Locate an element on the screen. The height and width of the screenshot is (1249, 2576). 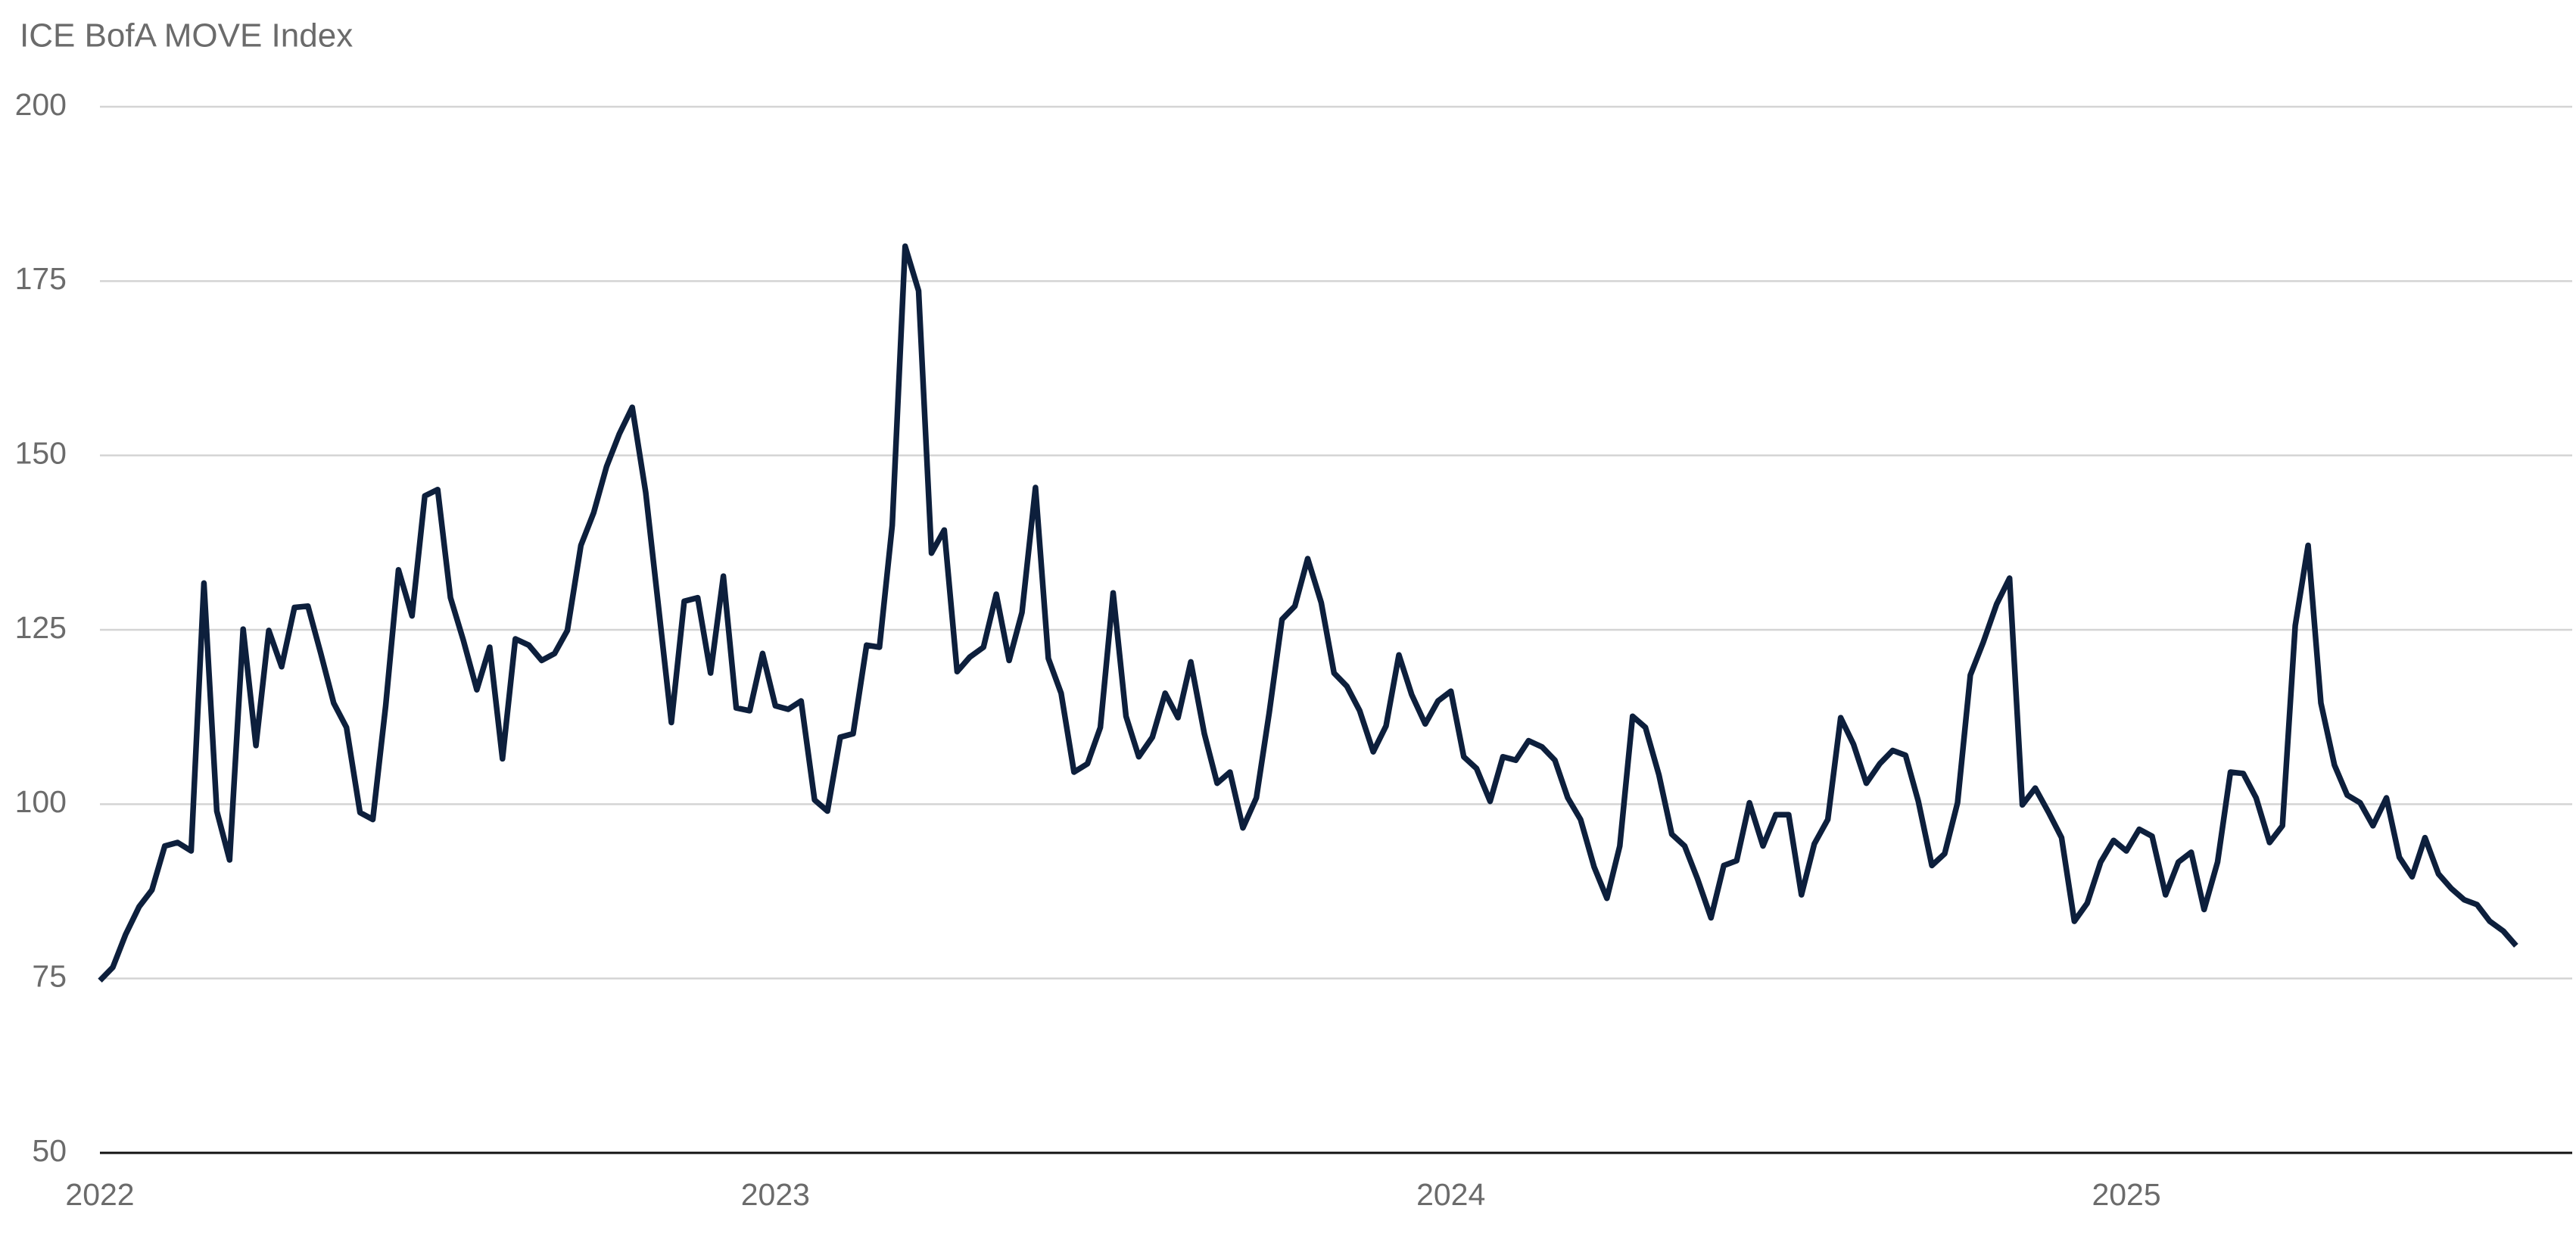
y-tick-label: 50 is located at coordinates (49, 1150).